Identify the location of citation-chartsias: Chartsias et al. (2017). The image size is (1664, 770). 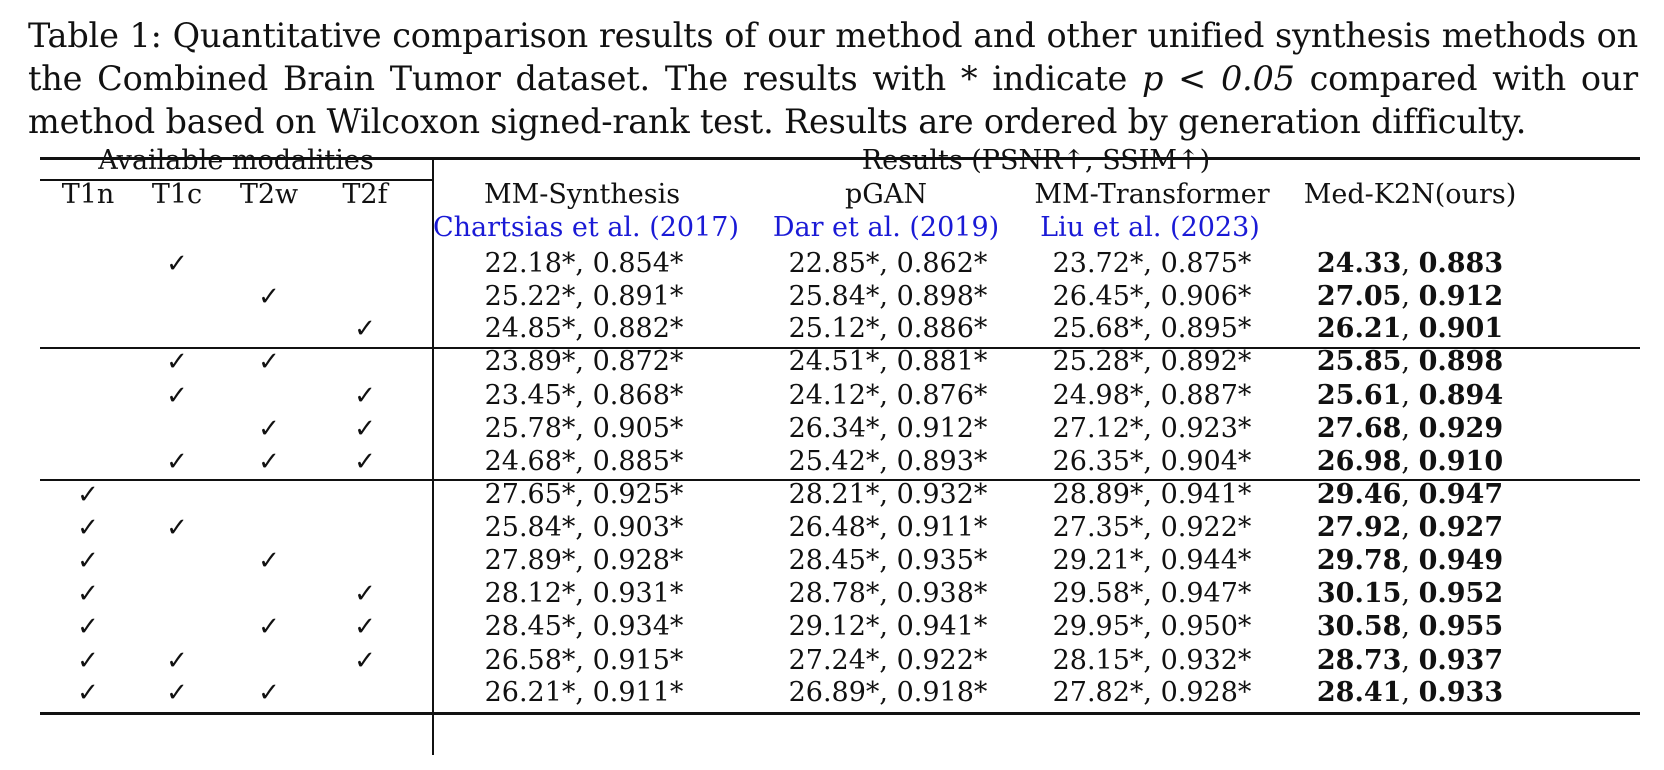
(586, 227).